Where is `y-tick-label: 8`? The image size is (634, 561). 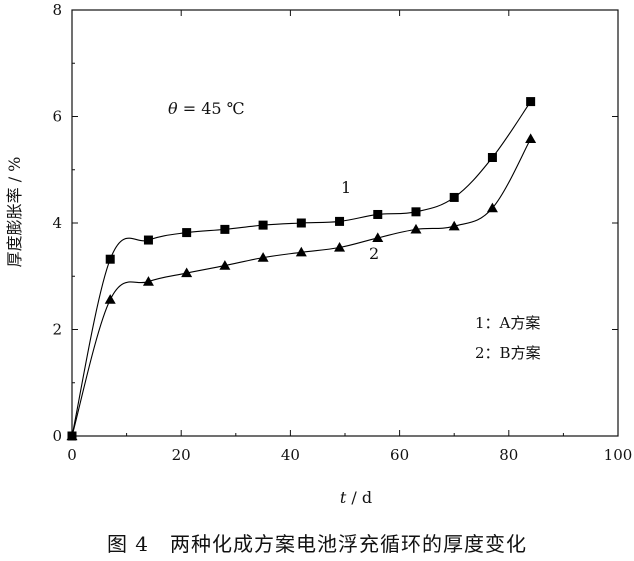
y-tick-label: 8 is located at coordinates (57, 10).